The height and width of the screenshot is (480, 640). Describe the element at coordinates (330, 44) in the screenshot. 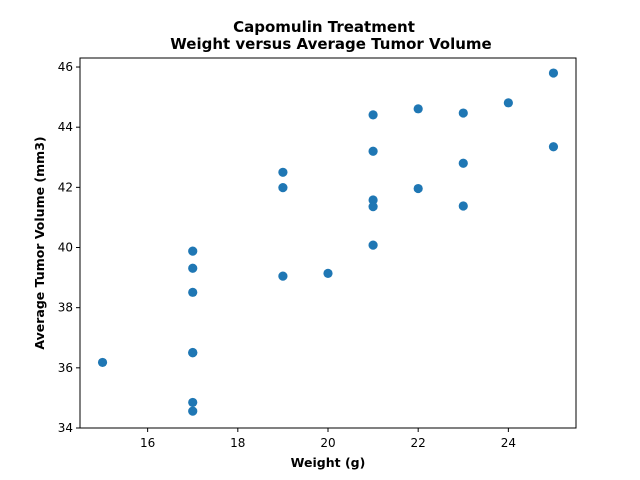

I see `chart-title-line2: Weight versus Average Tumor Volume` at that location.